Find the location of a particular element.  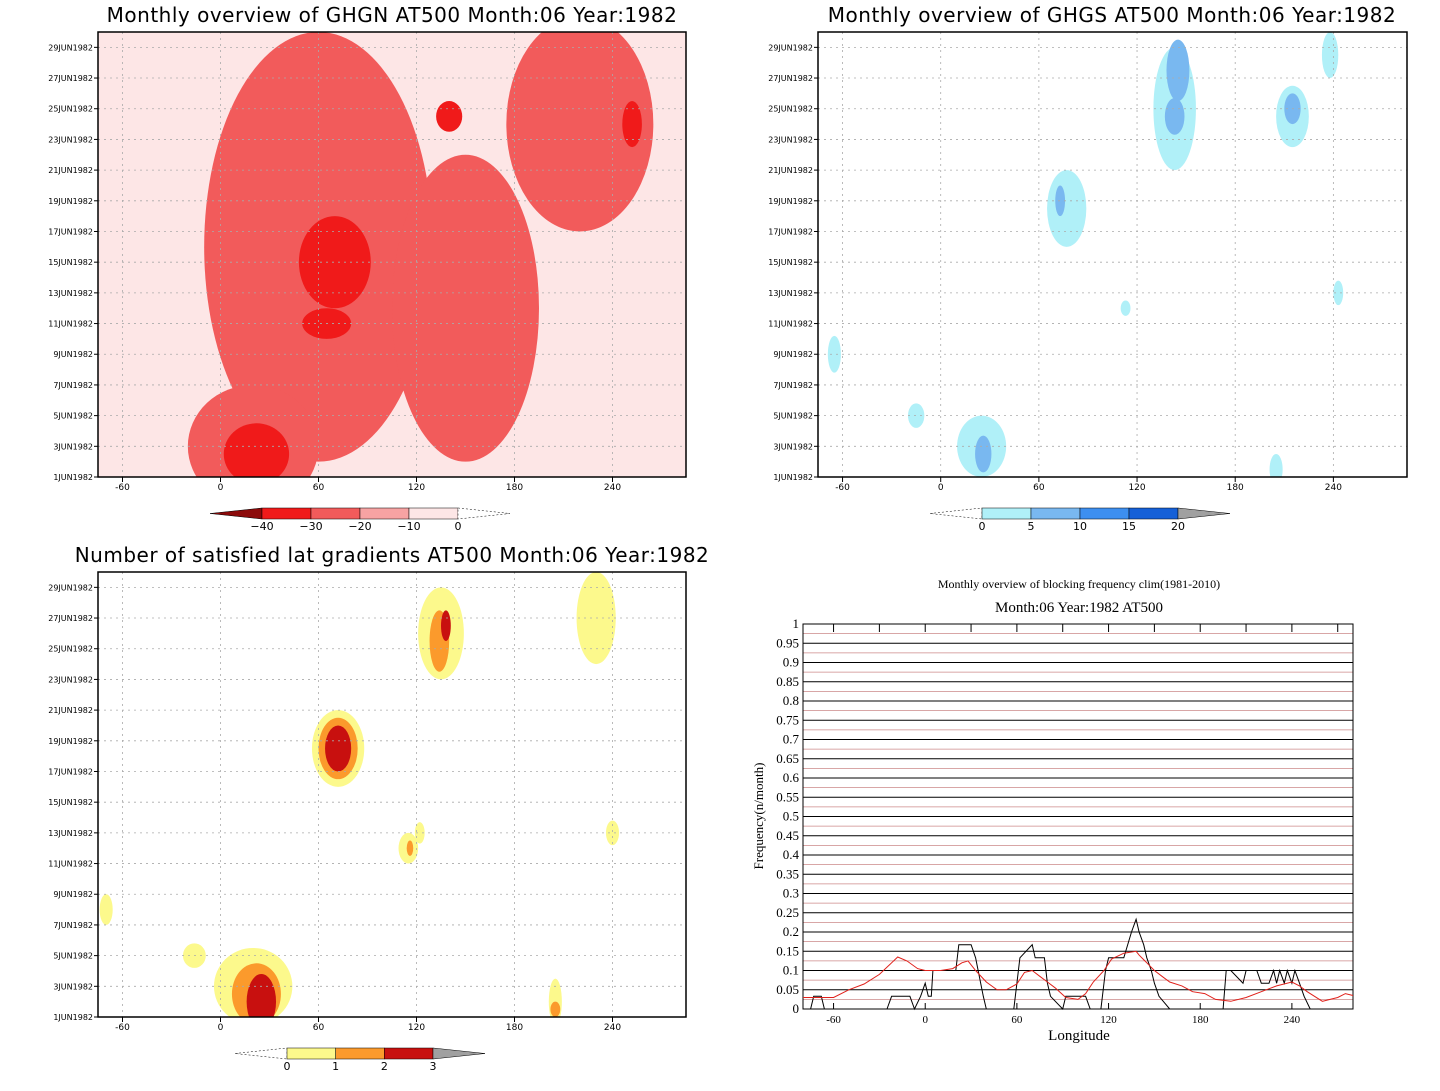

y-tick-label: 0.55 is located at coordinates (787, 796).